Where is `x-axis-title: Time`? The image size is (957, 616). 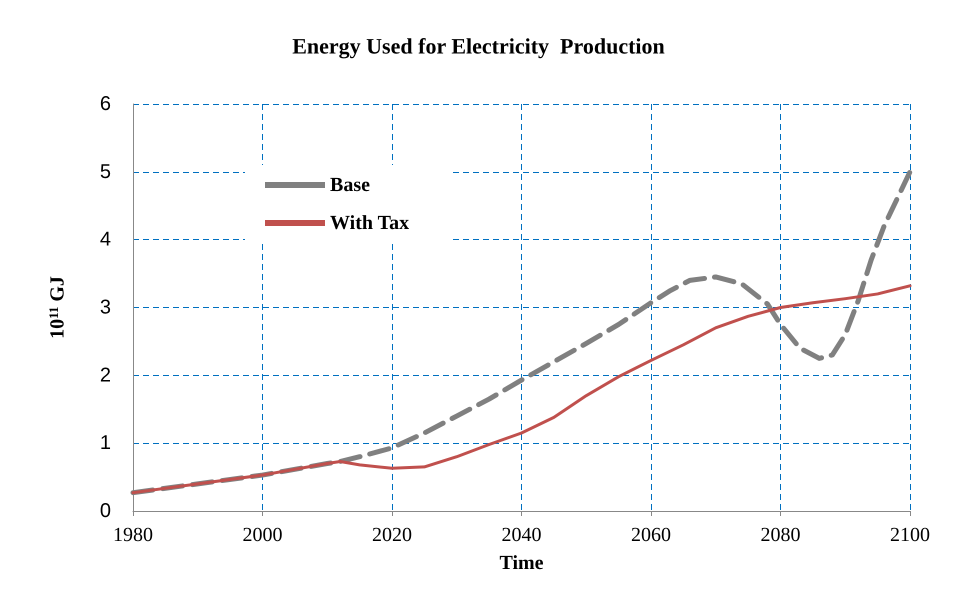 x-axis-title: Time is located at coordinates (521, 563).